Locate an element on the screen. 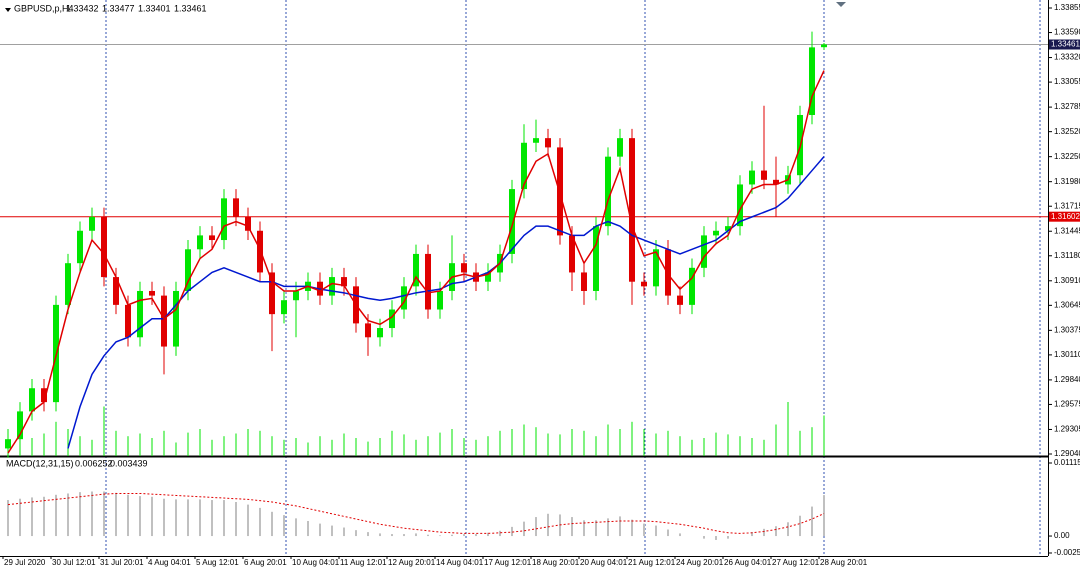 The image size is (1080, 572). header-open: 1.33432 is located at coordinates (82, 8).